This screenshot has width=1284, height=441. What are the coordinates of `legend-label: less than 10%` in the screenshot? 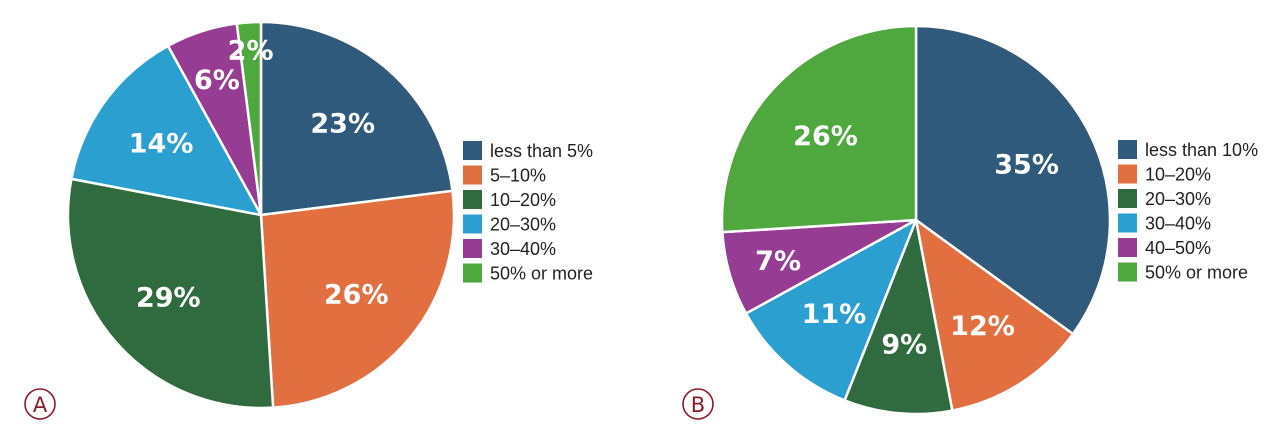 It's located at (1201, 150).